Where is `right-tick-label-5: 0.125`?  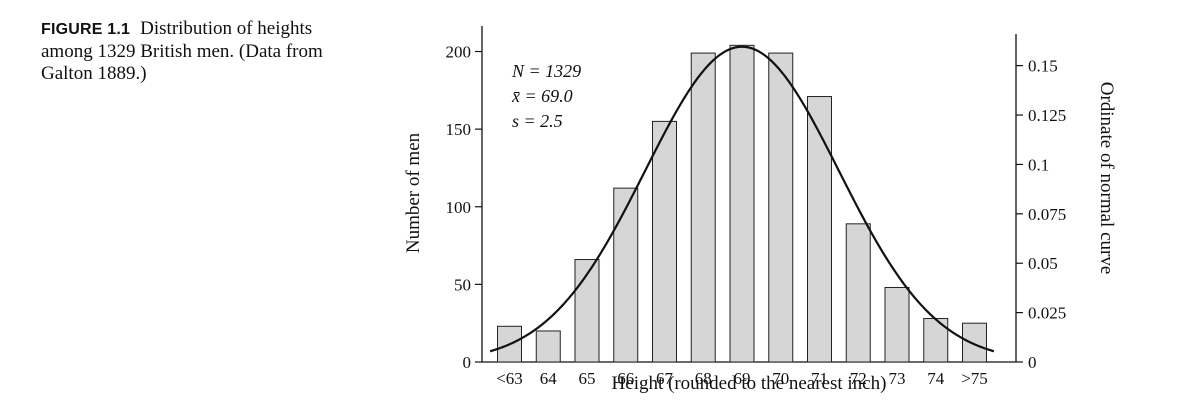
right-tick-label-5: 0.125 is located at coordinates (1047, 115).